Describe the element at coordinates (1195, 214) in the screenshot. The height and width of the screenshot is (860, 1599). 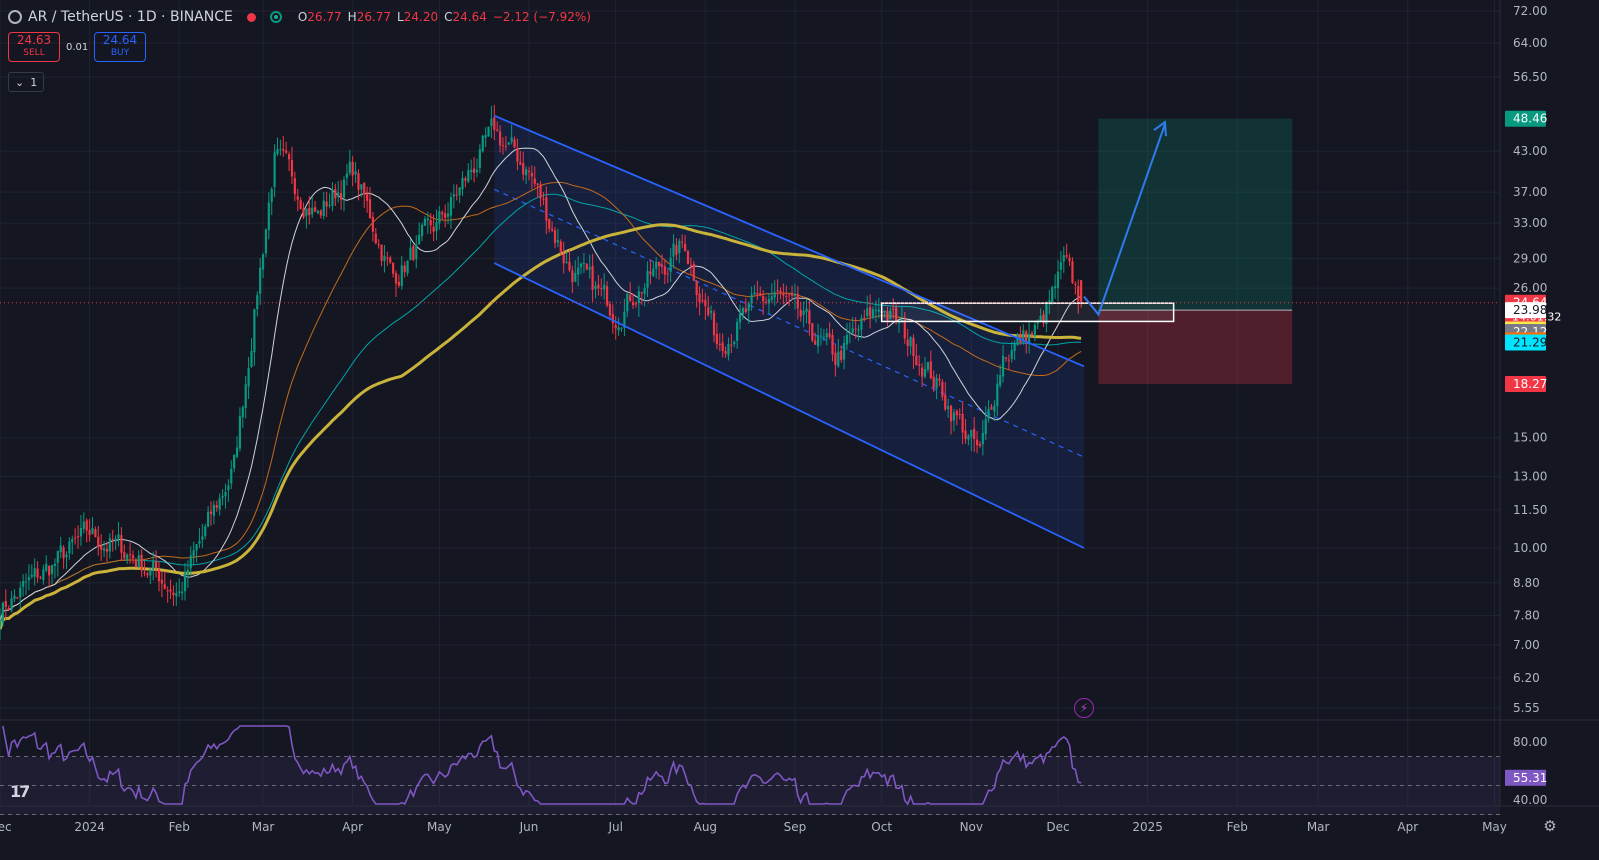
I see `target-zone` at that location.